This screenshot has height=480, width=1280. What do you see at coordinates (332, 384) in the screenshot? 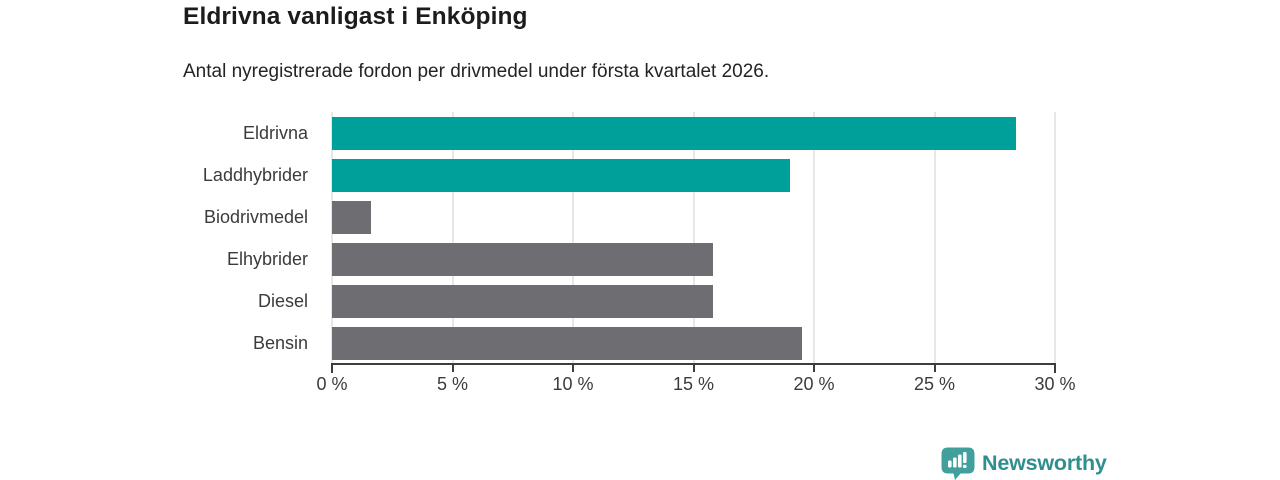
I see `x-tick-label-0: 0 %` at bounding box center [332, 384].